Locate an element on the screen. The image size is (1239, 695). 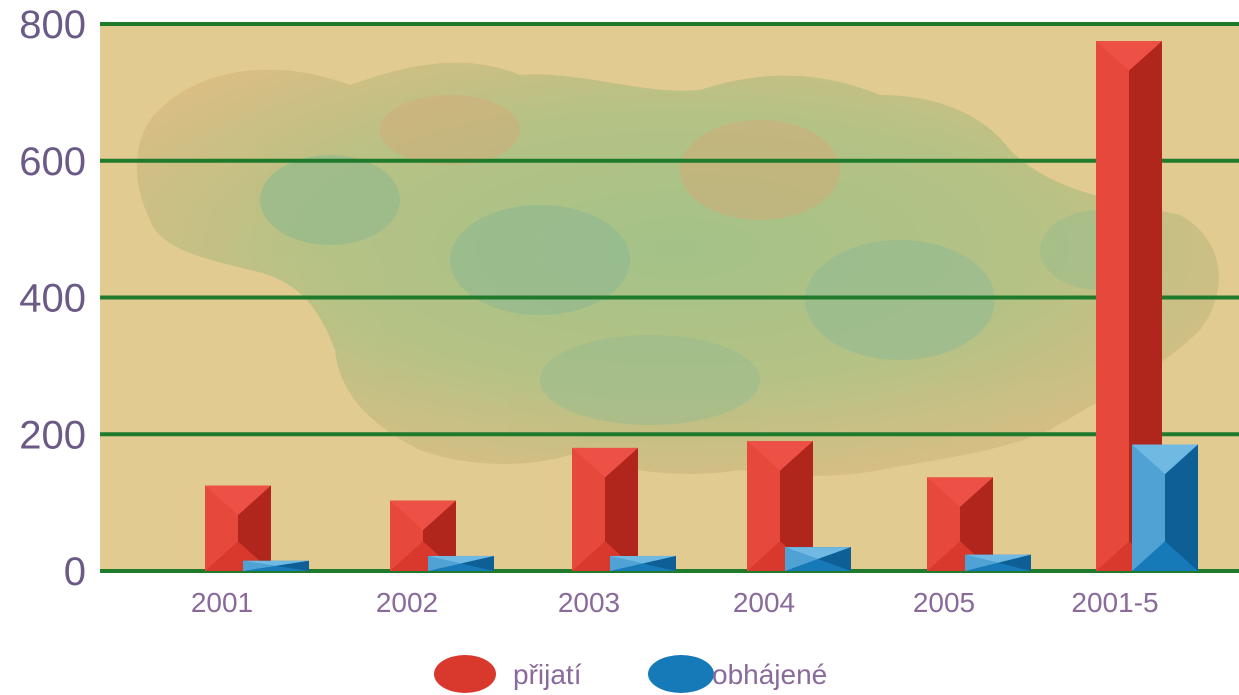
y-axis-ticks: 0 200 400 600 800 is located at coordinates (52, 298).